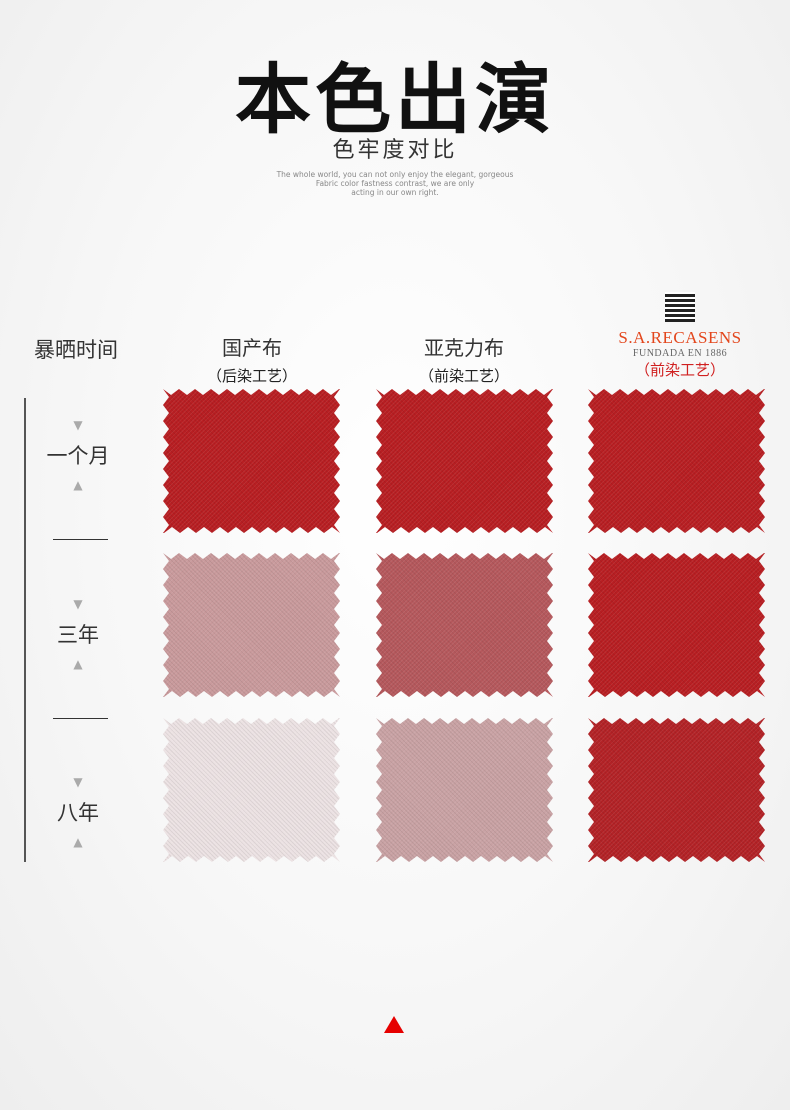 This screenshot has height=1110, width=790. What do you see at coordinates (251, 376) in the screenshot?
I see `column-process: （后染工艺）` at bounding box center [251, 376].